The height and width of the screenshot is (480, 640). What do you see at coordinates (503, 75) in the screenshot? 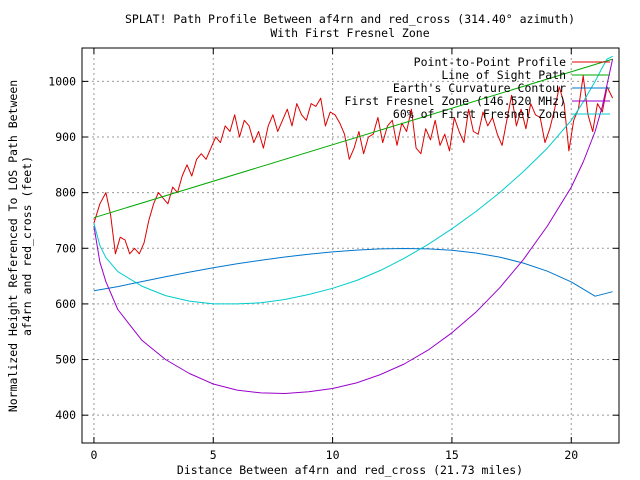
I see `legend-label: Line of Sight Path` at bounding box center [503, 75].